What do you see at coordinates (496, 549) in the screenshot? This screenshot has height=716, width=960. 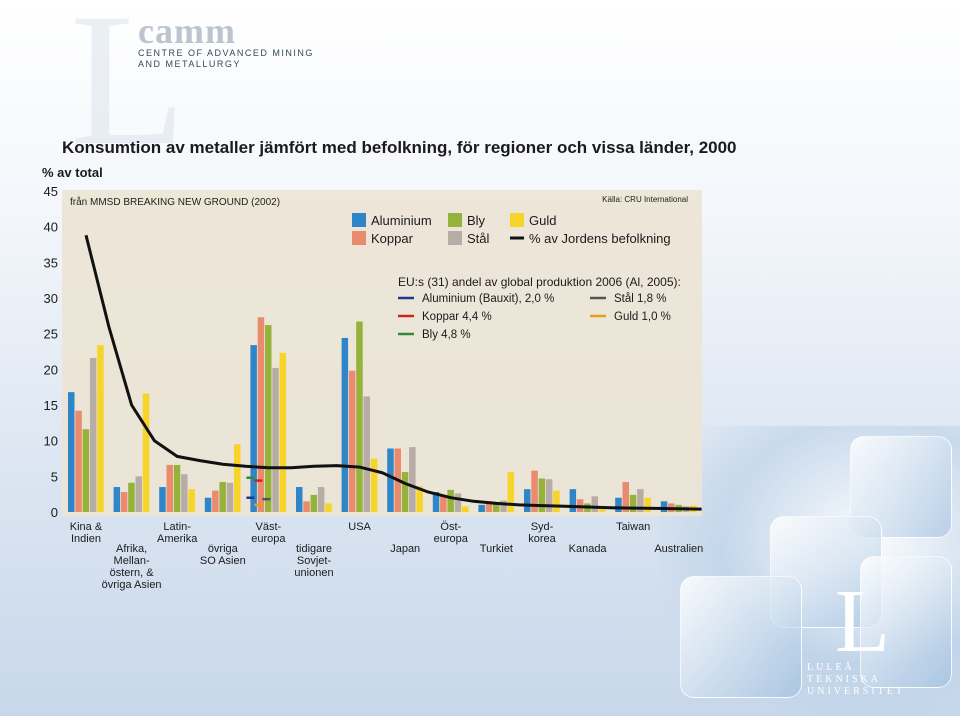 I see `x-tick-label: Turkiet` at bounding box center [496, 549].